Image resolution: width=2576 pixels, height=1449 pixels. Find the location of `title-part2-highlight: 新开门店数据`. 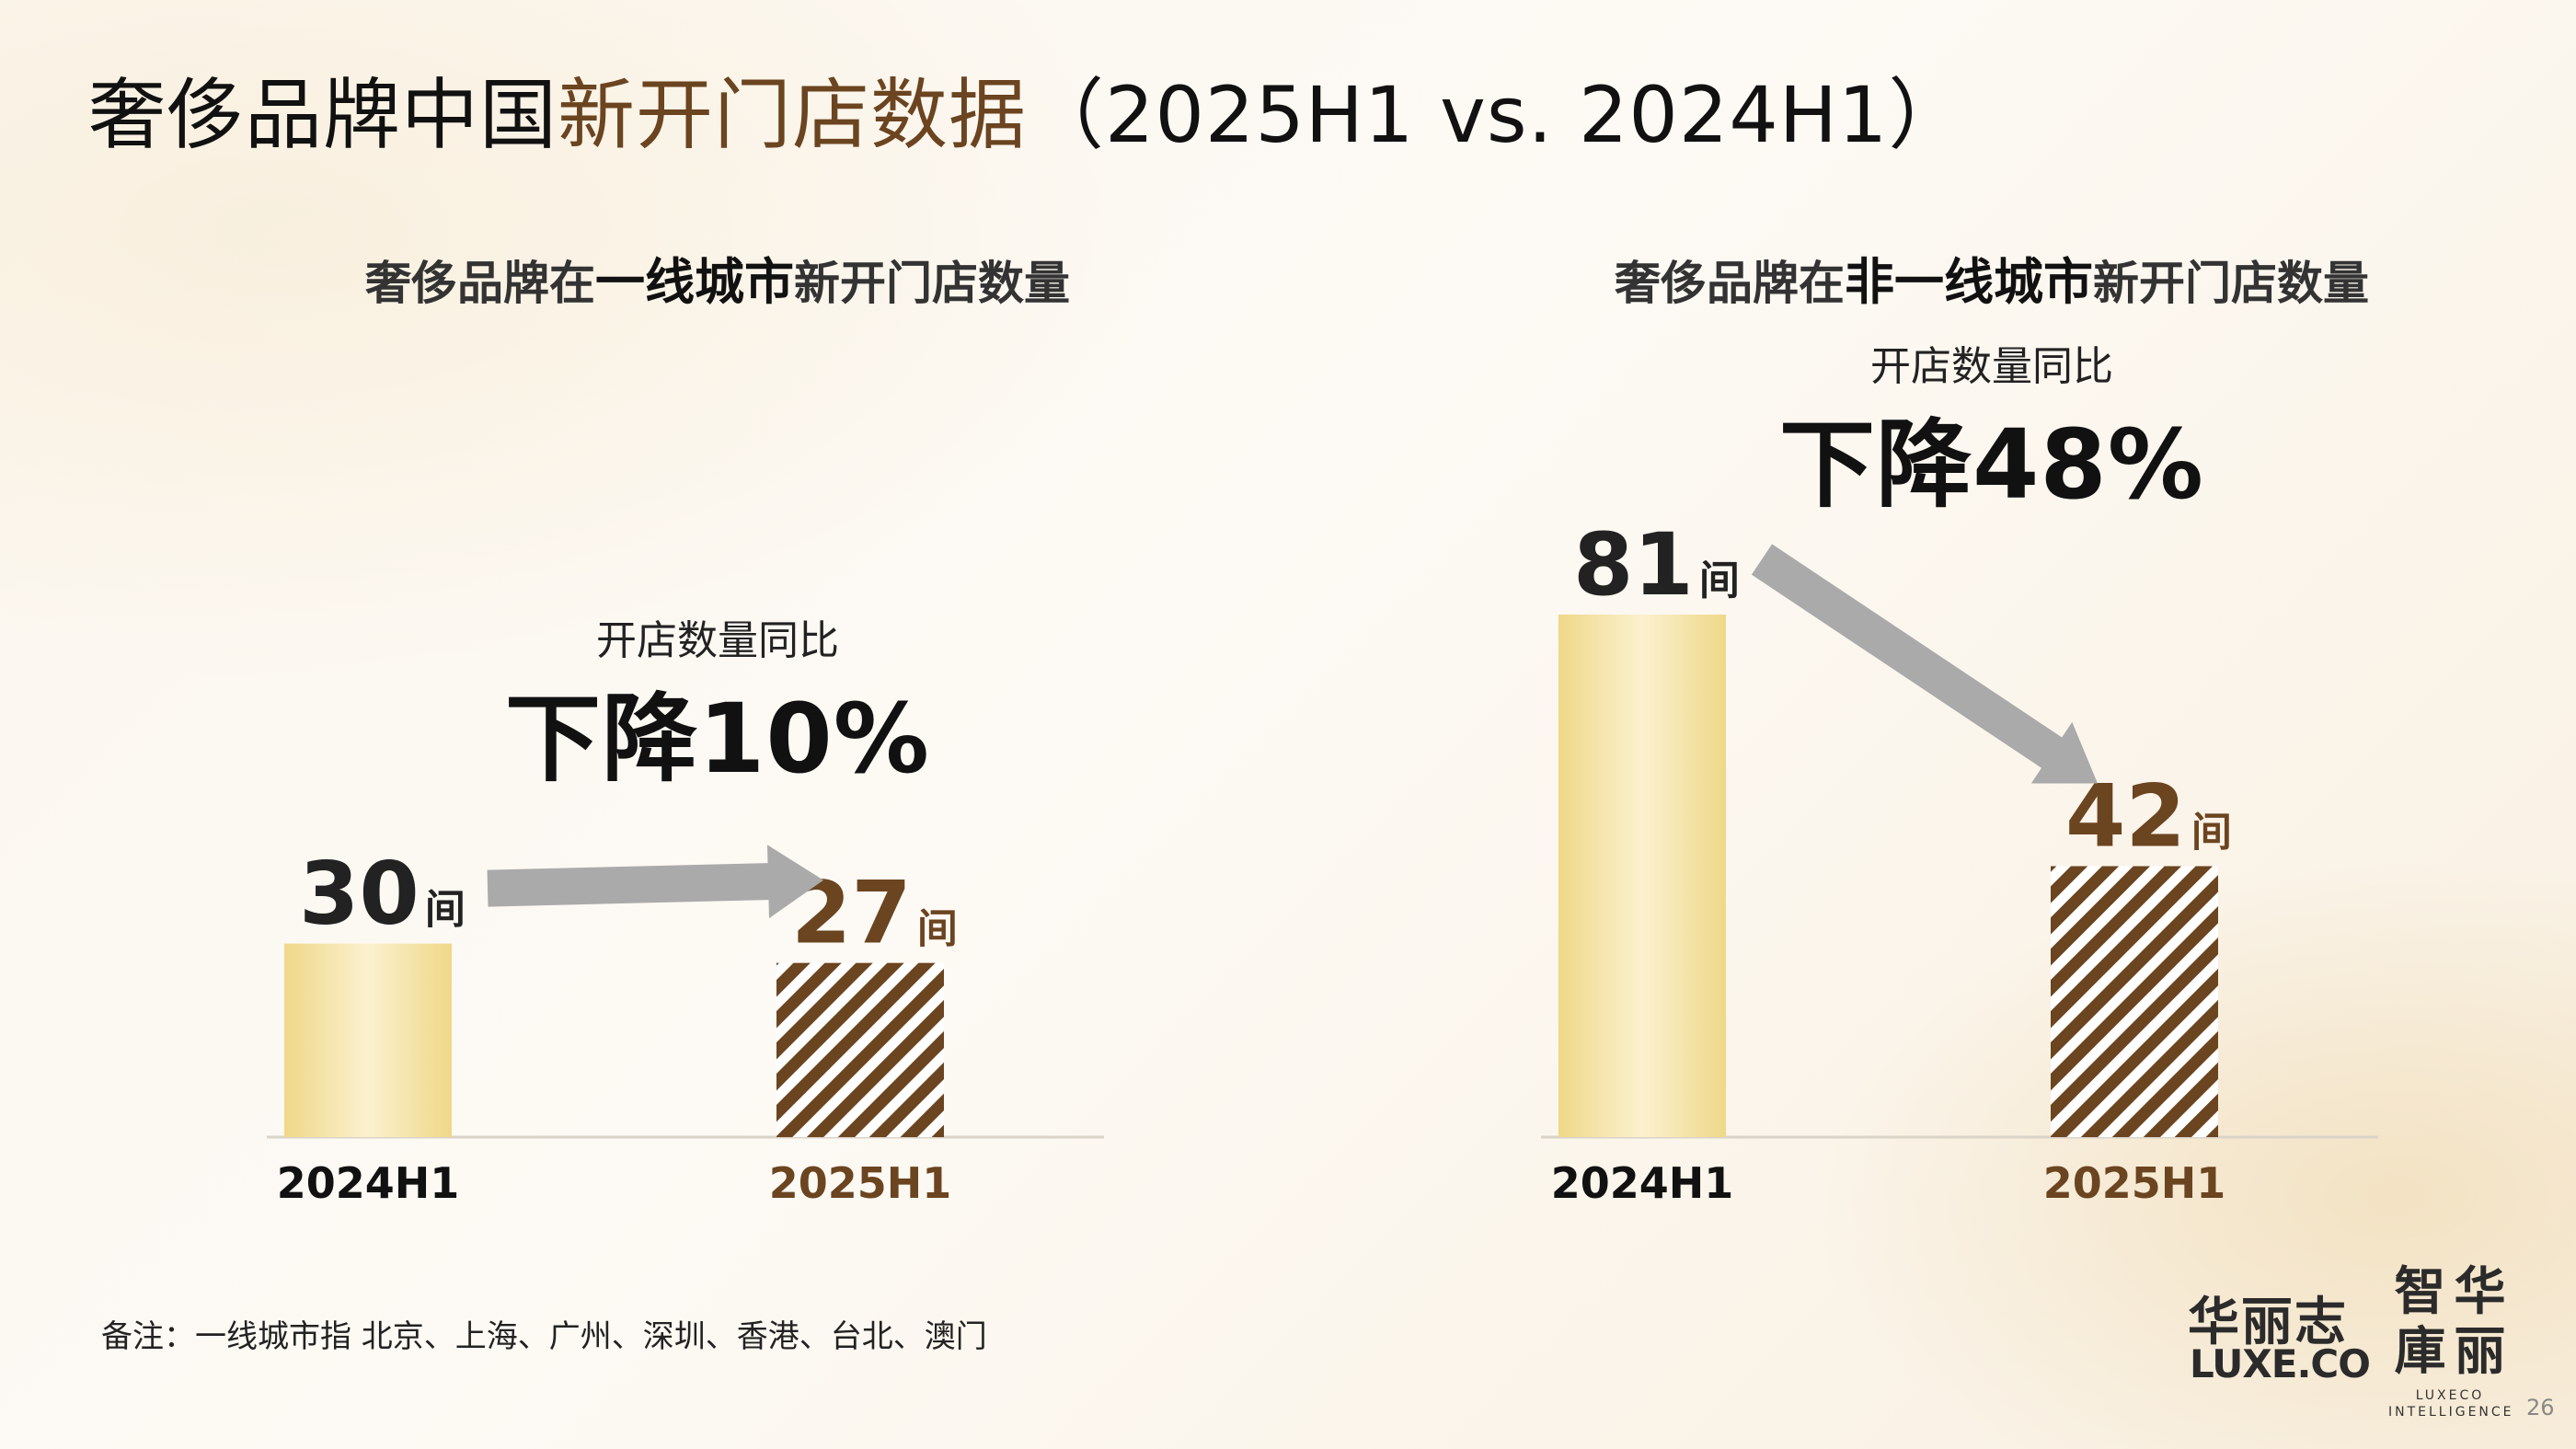

title-part2-highlight: 新开门店数据 is located at coordinates (793, 115).